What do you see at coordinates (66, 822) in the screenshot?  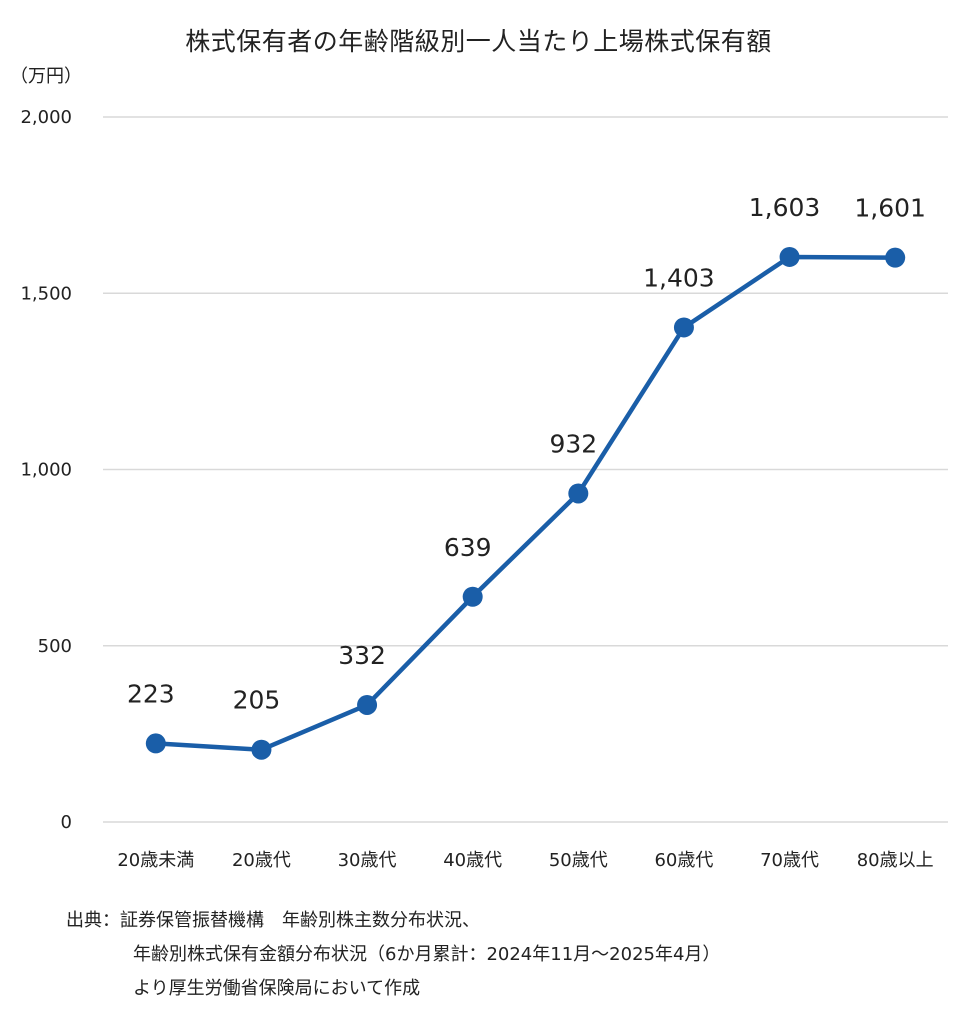 I see `y-tick-label: 0` at bounding box center [66, 822].